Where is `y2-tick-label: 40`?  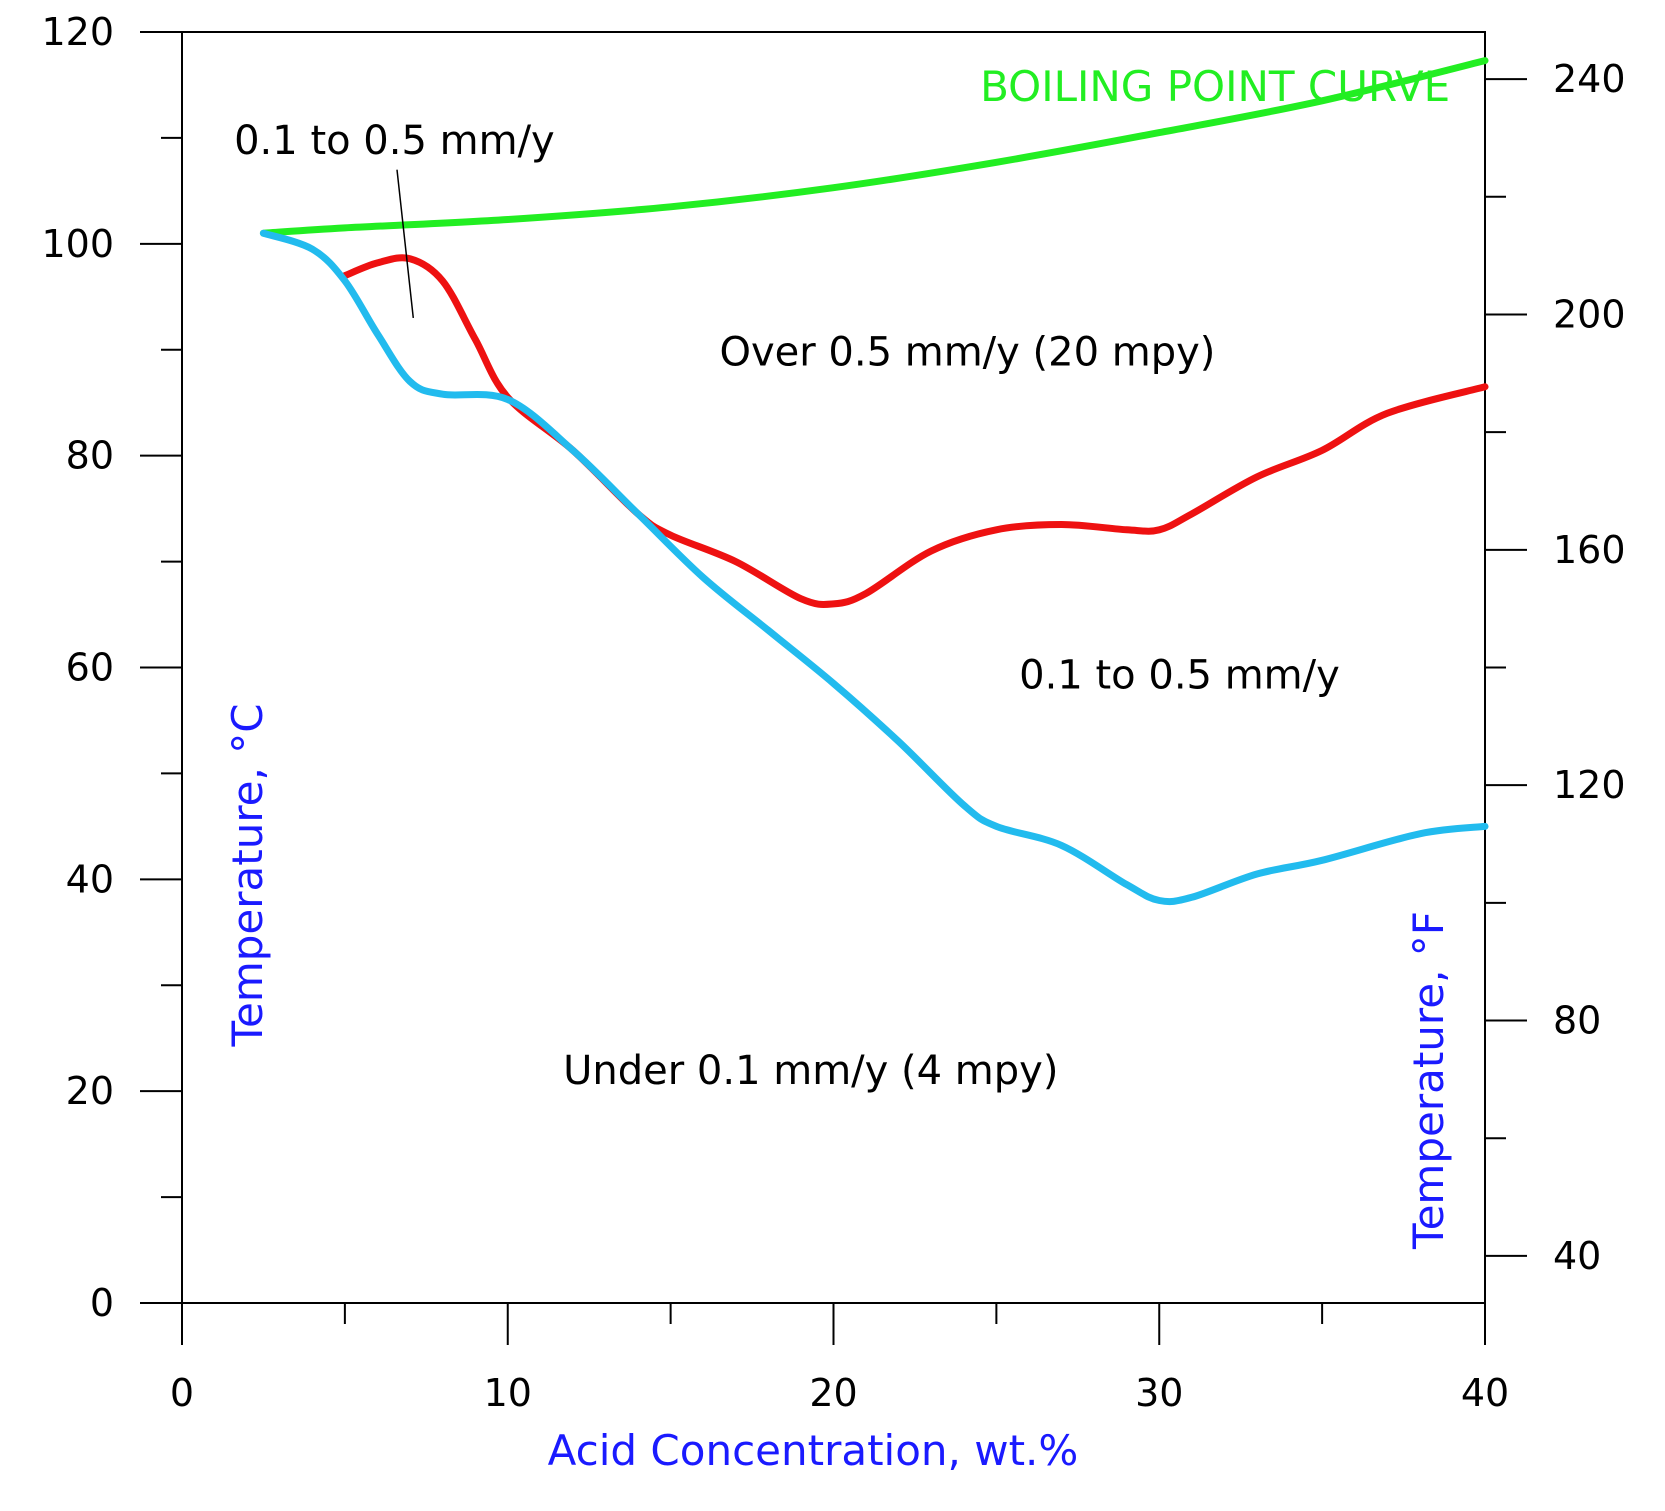
y2-tick-label: 40 is located at coordinates (1577, 1256).